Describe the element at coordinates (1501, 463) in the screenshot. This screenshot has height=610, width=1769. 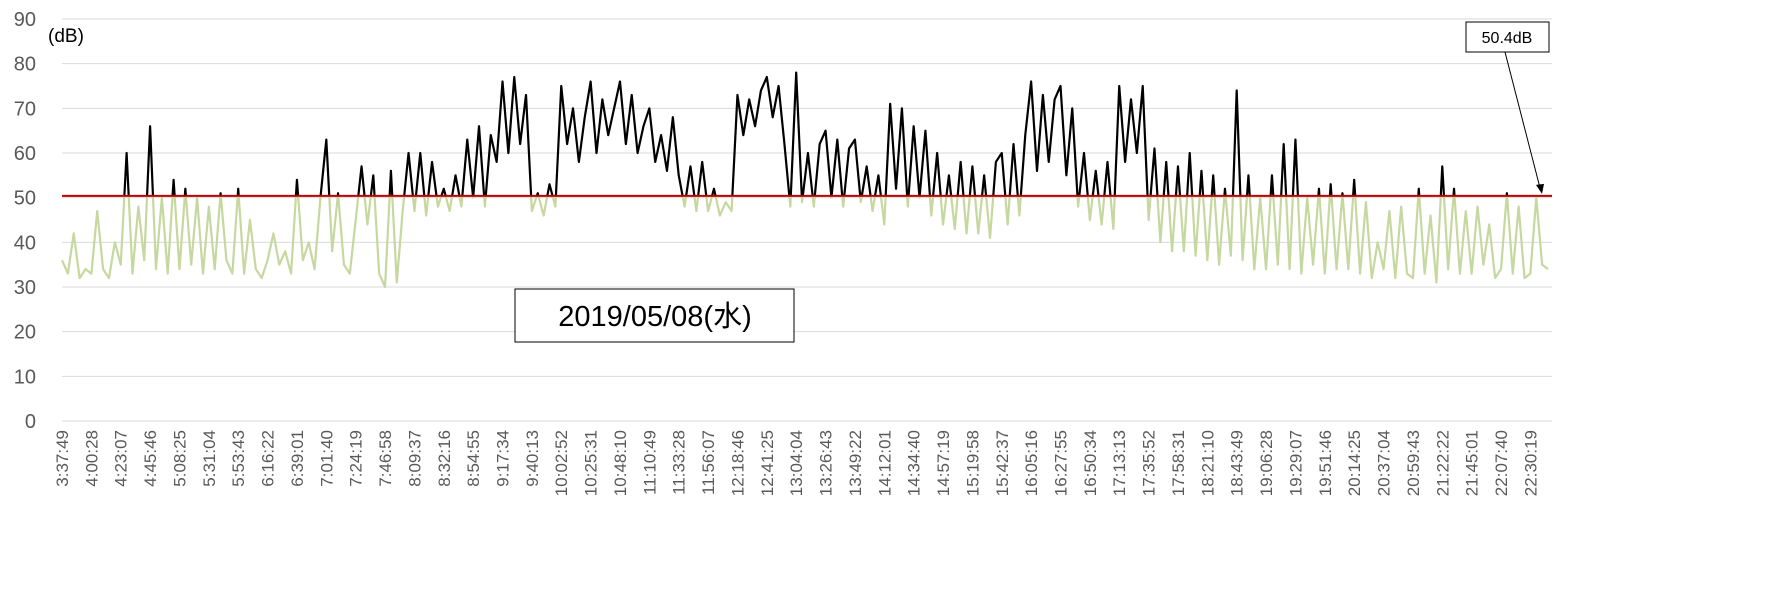
I see `x-tick-label: 22:07:40` at that location.